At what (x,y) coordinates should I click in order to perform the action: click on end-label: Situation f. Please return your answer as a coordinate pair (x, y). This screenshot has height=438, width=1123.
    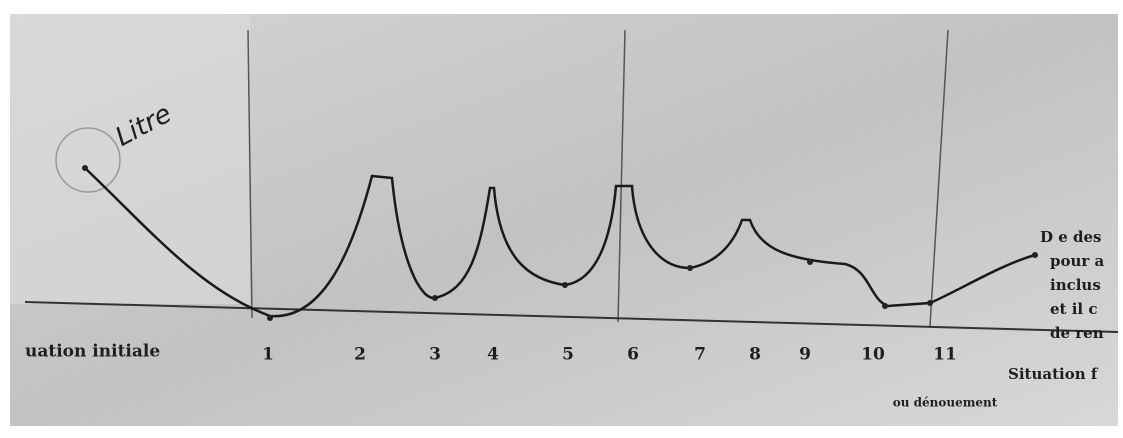
    Looking at the image, I should click on (1053, 374).